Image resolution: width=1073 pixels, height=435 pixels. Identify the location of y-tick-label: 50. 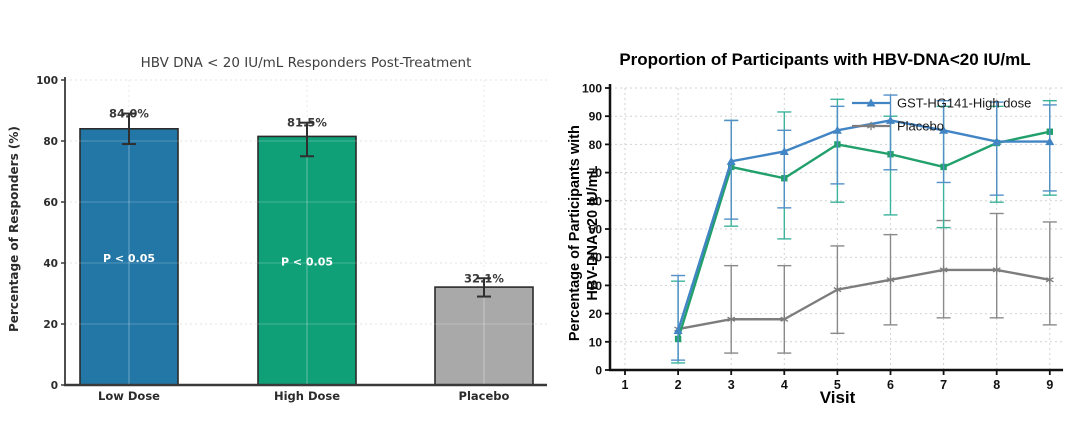
(596, 230).